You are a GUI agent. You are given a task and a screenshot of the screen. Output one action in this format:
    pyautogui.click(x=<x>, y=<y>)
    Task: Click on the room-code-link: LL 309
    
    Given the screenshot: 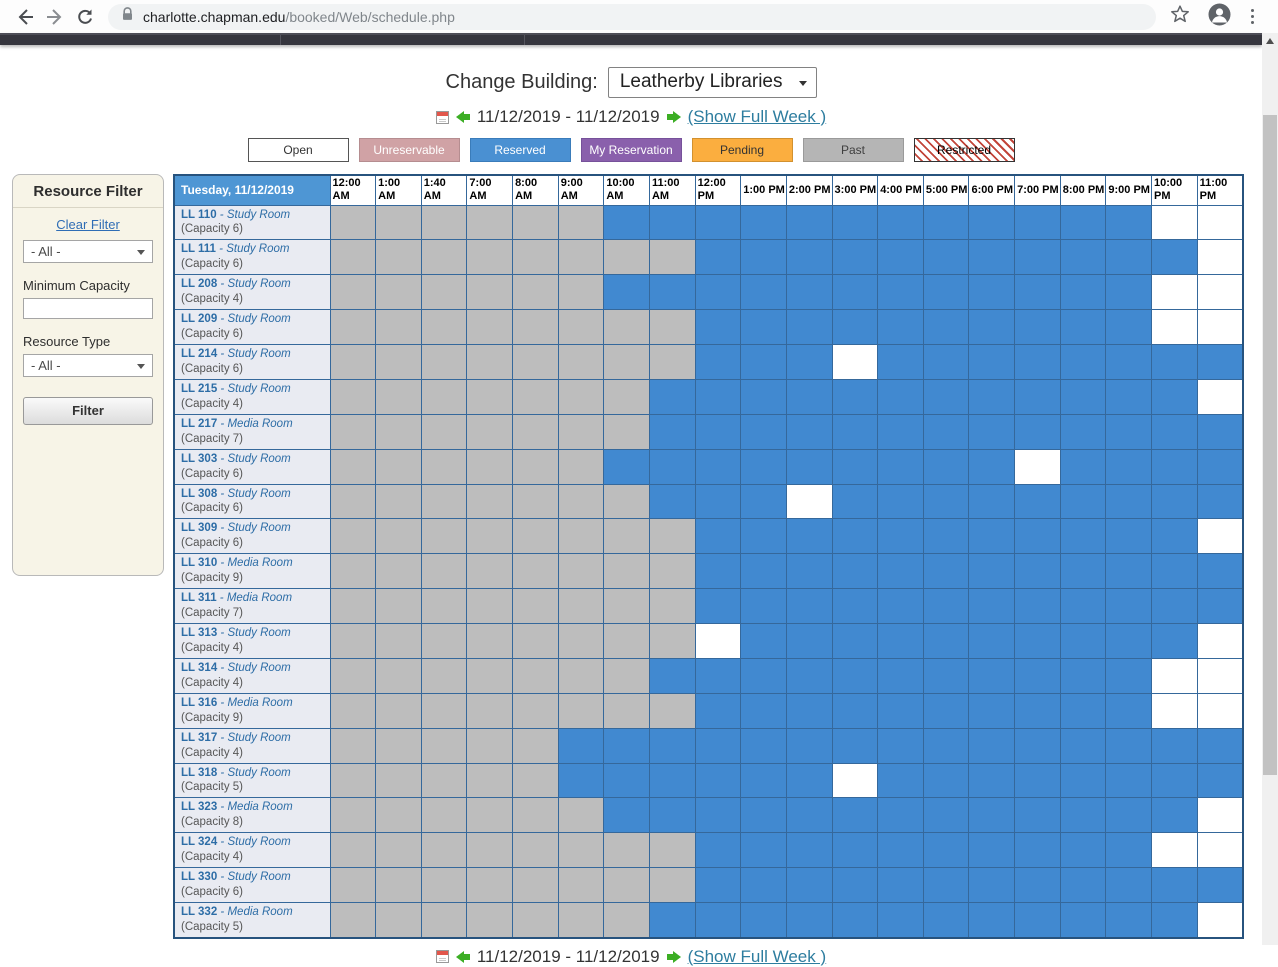 What is the action you would take?
    pyautogui.click(x=199, y=528)
    